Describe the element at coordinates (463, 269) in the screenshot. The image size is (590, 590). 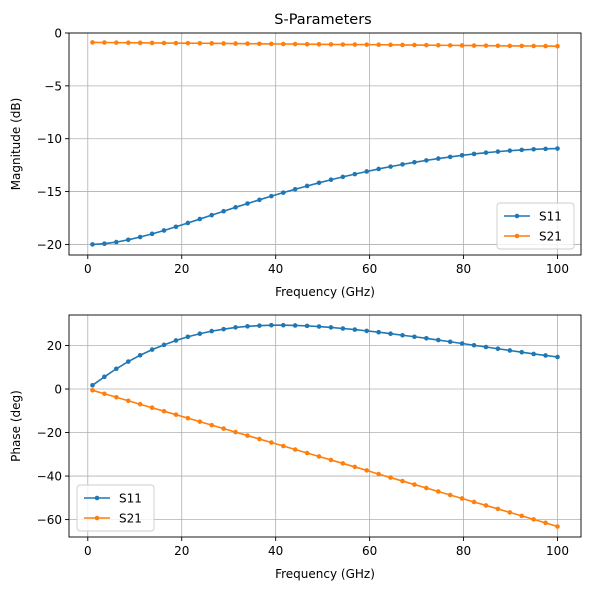
I see `magnitude-x-tick-label: 80` at that location.